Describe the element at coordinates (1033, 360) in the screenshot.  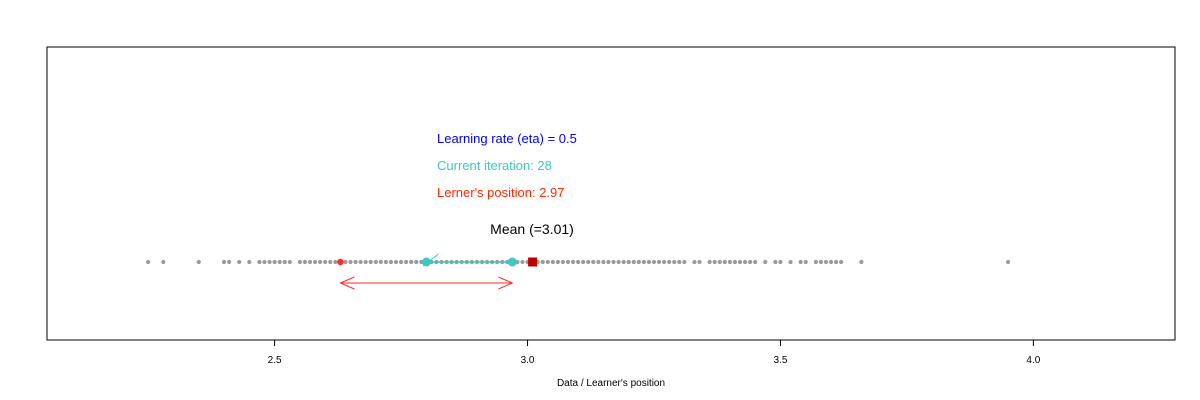
I see `x-tick-label: 4.0` at that location.